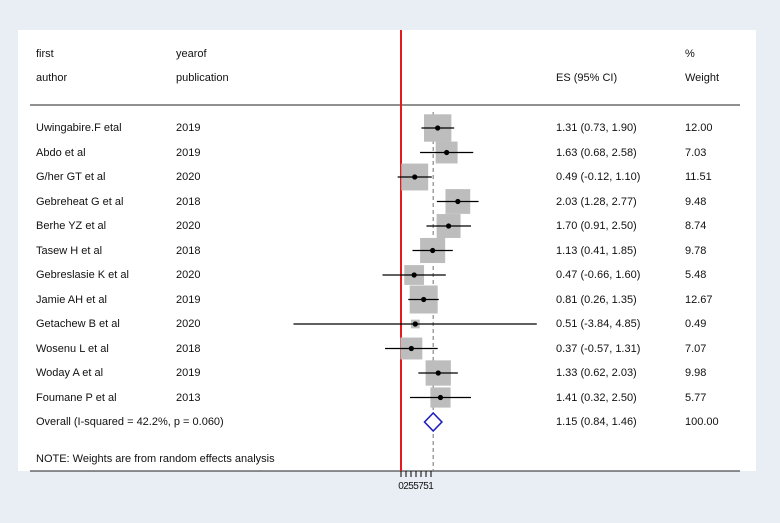 Image resolution: width=780 pixels, height=523 pixels. What do you see at coordinates (71, 177) in the screenshot?
I see `study-author: G/her GT et al` at bounding box center [71, 177].